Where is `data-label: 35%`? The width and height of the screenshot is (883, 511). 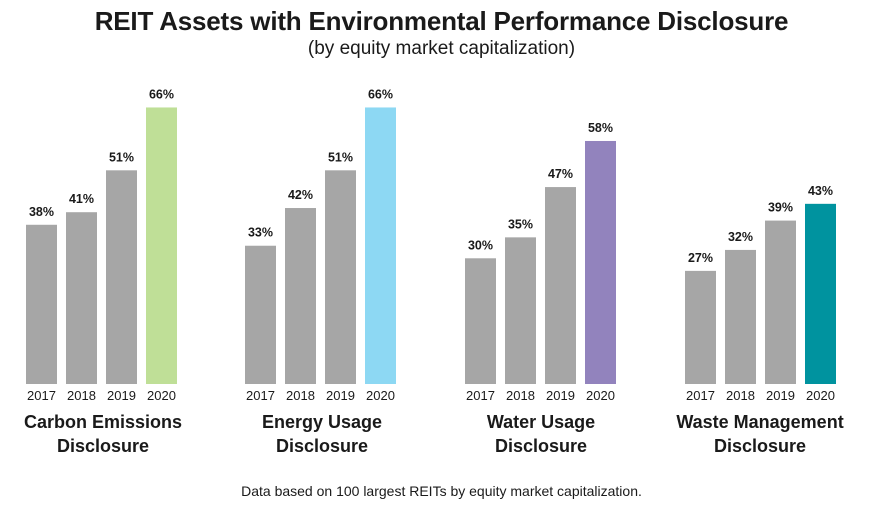
data-label: 35% is located at coordinates (520, 224).